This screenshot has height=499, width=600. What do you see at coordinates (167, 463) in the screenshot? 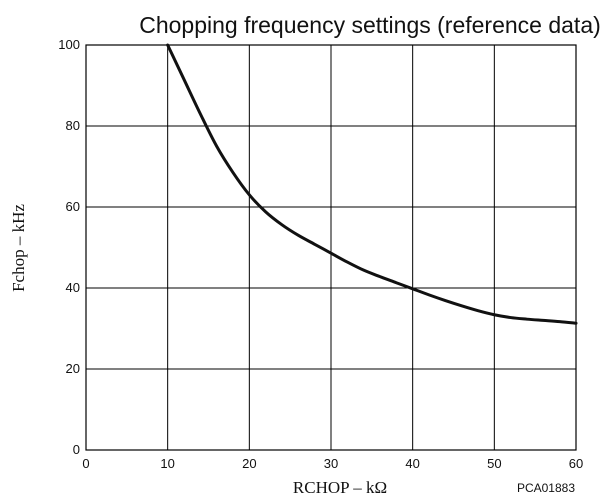
I see `x-tick-label: 10` at bounding box center [167, 463].